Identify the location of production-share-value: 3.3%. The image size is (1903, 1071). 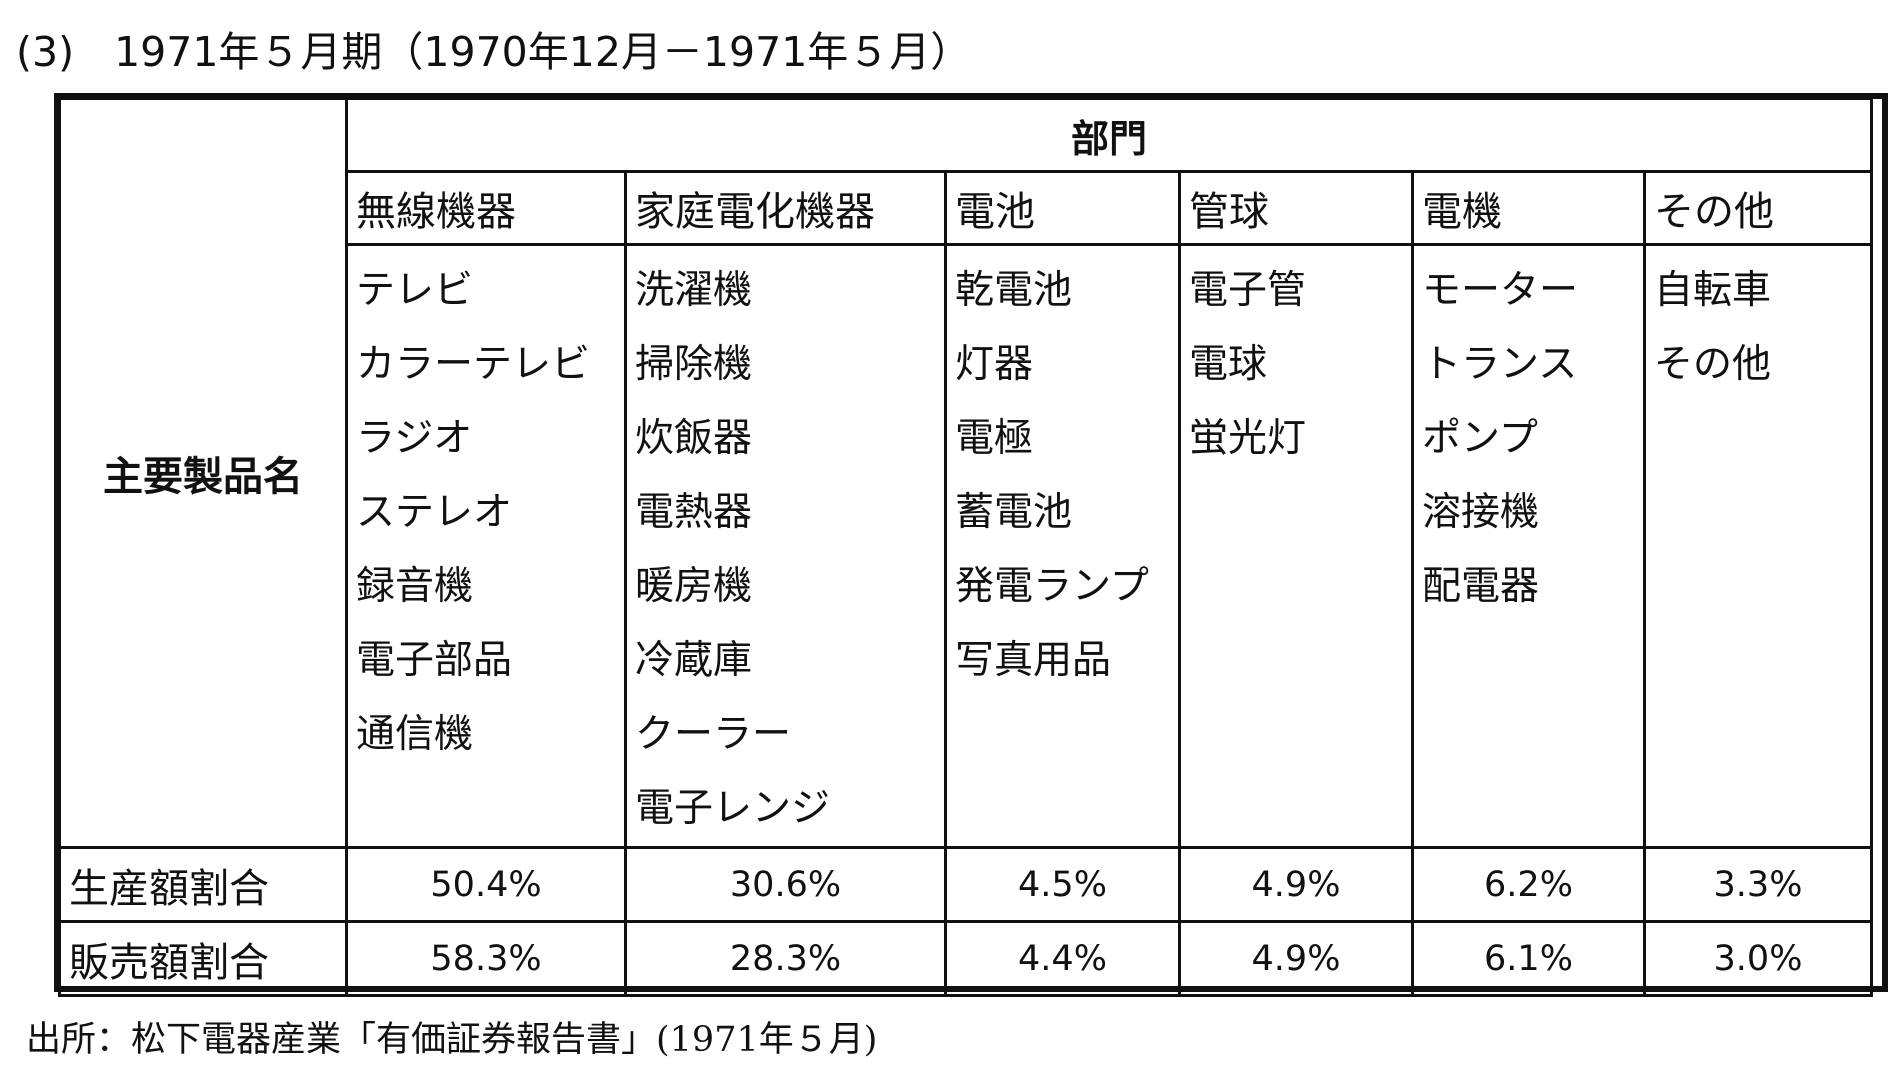
(1758, 884).